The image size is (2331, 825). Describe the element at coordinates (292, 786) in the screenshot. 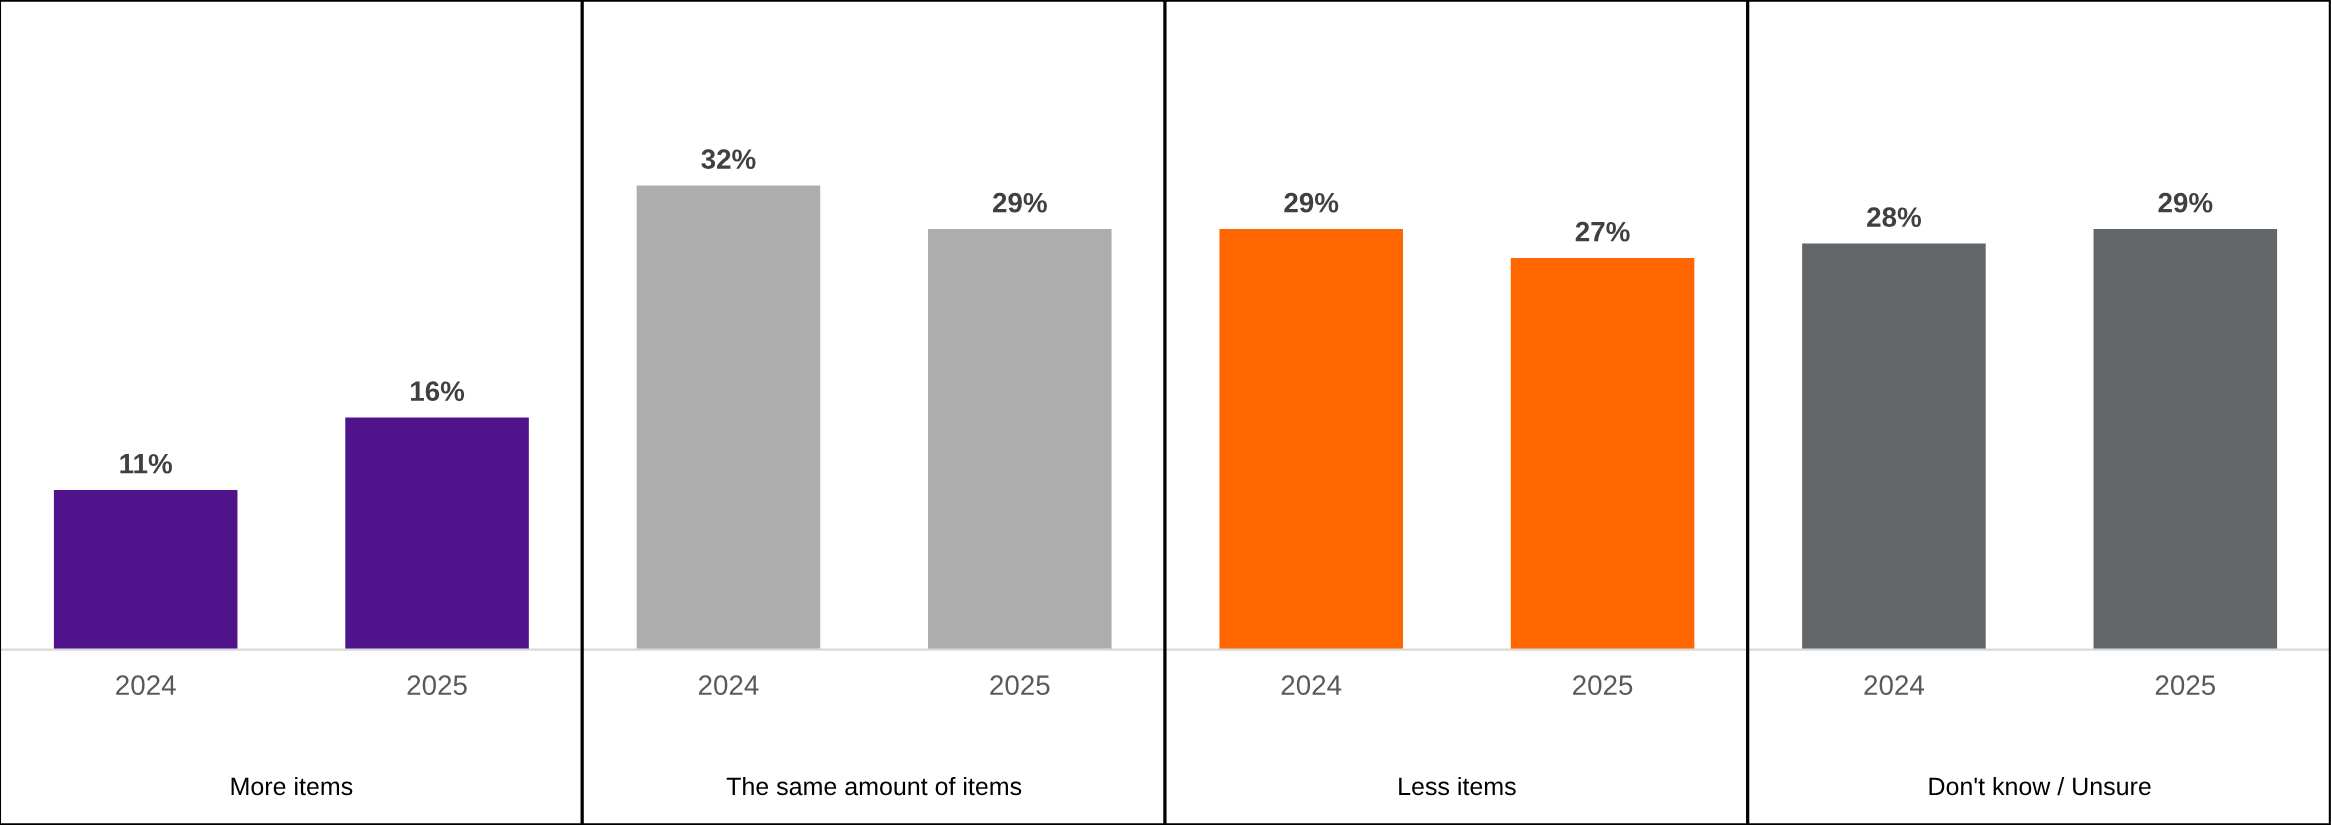

I see `x-axis-title: More items` at that location.